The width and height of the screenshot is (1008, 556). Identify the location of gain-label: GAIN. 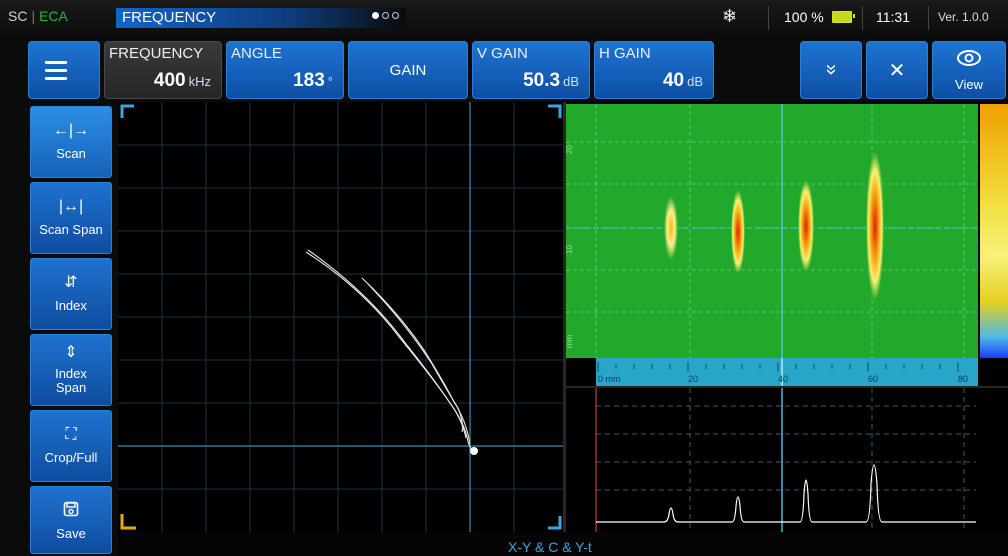
(408, 70).